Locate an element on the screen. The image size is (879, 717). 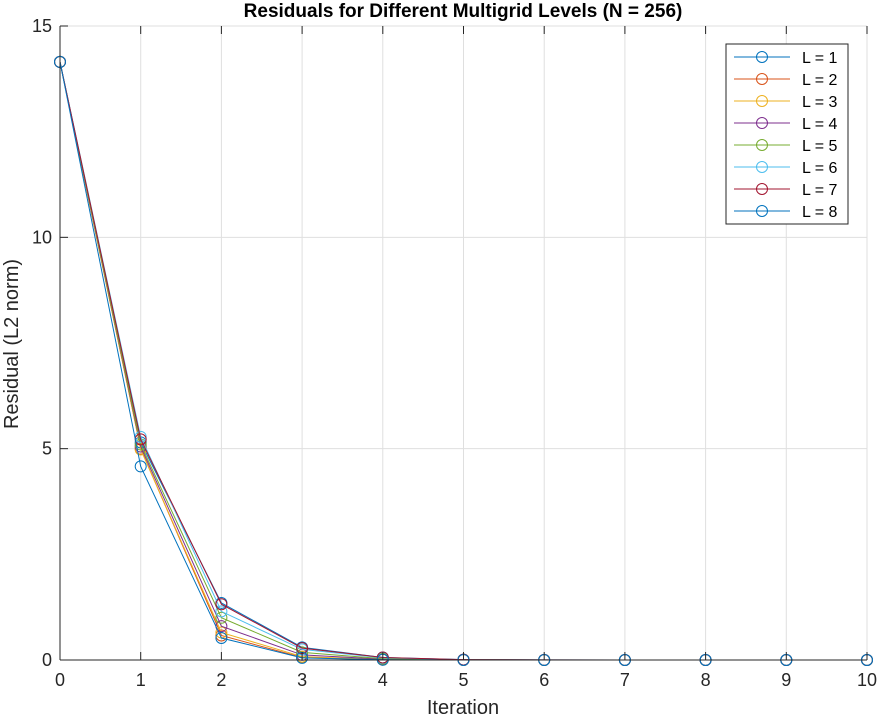
legend-item: L = 8 is located at coordinates (786, 212).